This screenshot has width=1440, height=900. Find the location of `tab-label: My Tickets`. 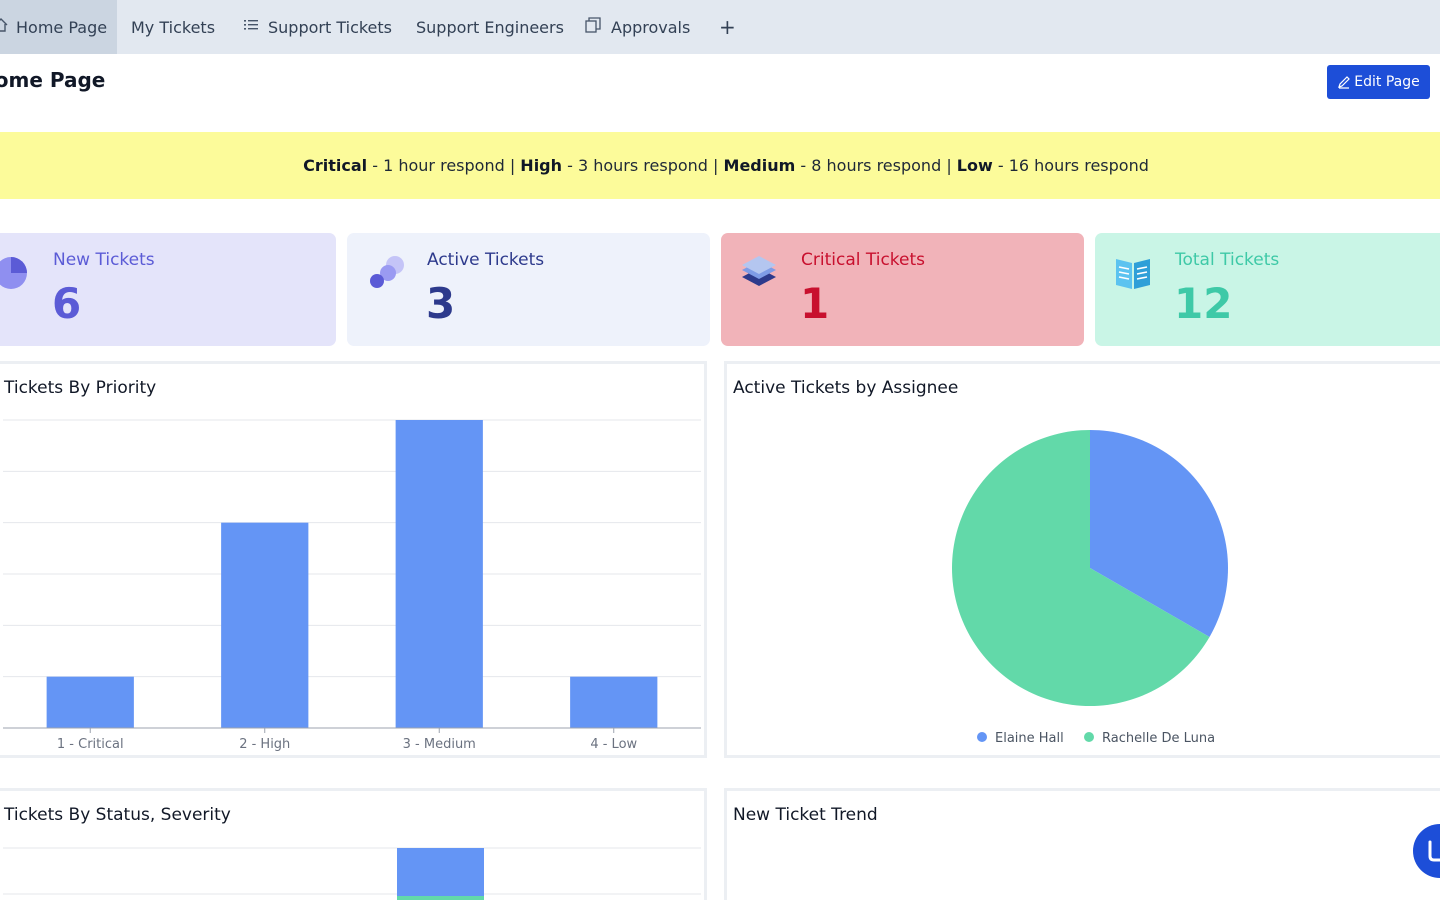

tab-label: My Tickets is located at coordinates (173, 27).